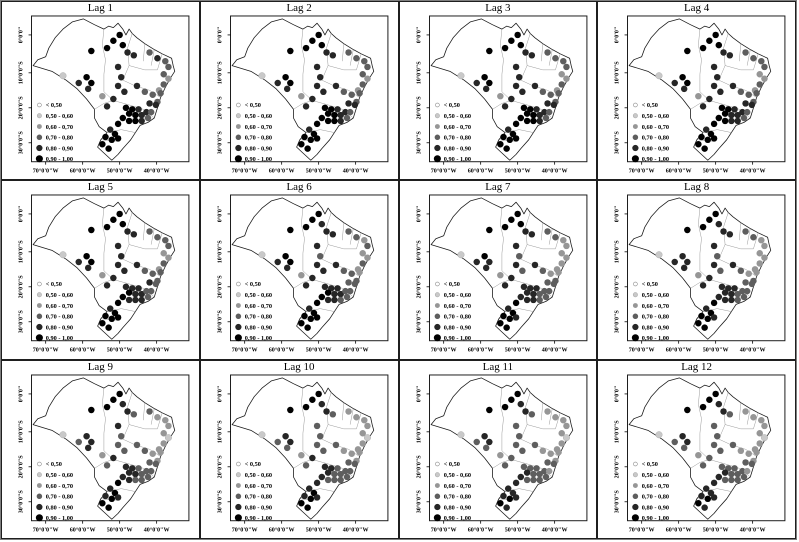 The width and height of the screenshot is (799, 542). I want to click on x-axis-tick-label: 70°0'0"W, so click(642, 170).